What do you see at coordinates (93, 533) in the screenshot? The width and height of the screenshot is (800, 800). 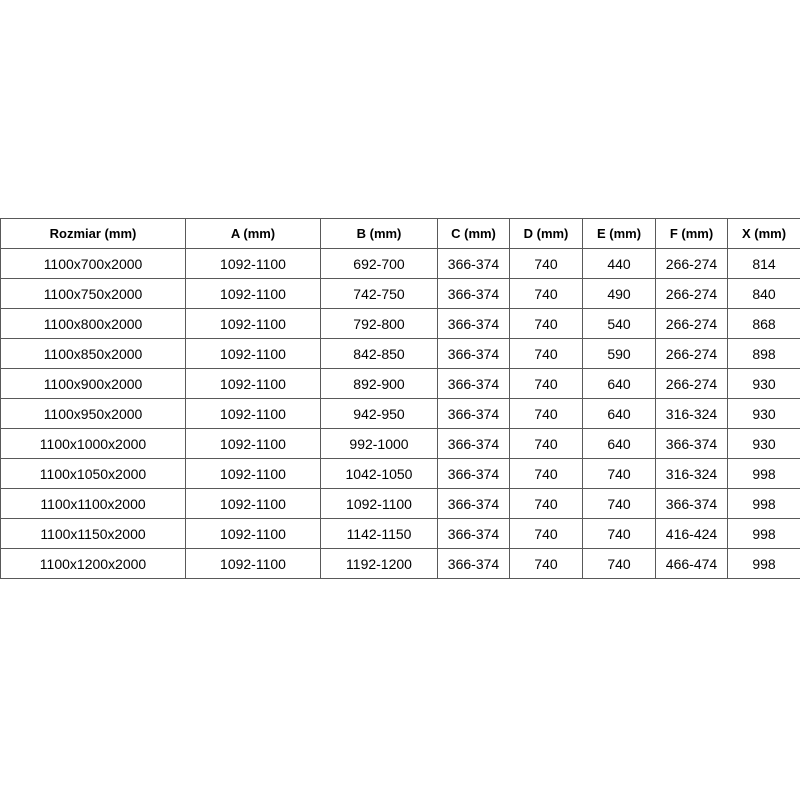 I see `table-cell: 1100x1150x2000` at bounding box center [93, 533].